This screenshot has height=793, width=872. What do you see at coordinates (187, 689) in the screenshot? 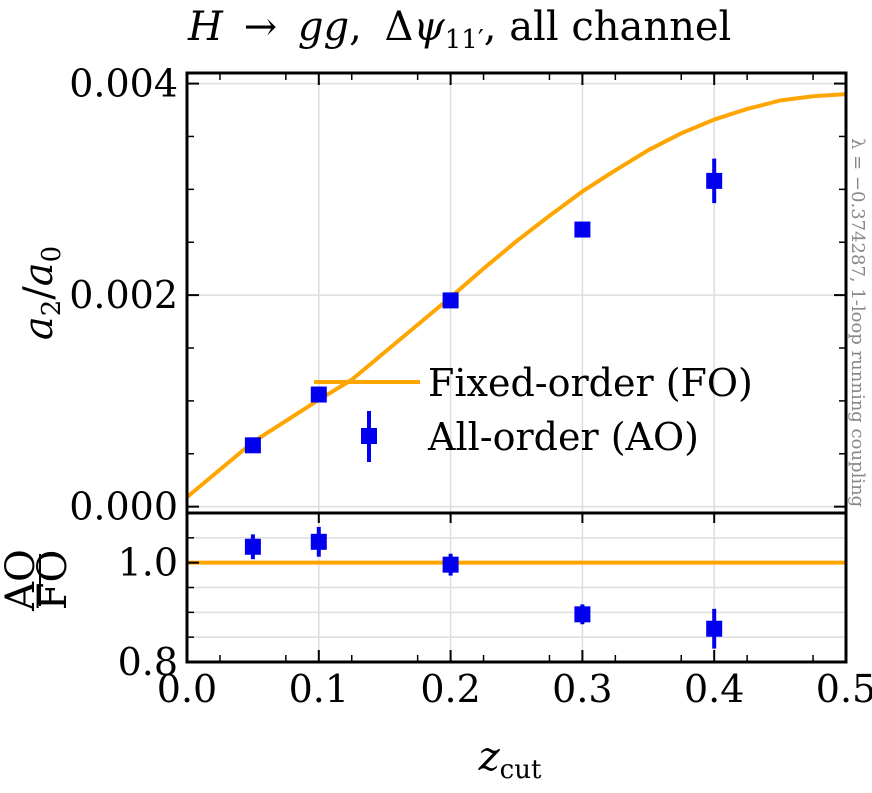
I see `x-tick-label: 0.0` at bounding box center [187, 689].